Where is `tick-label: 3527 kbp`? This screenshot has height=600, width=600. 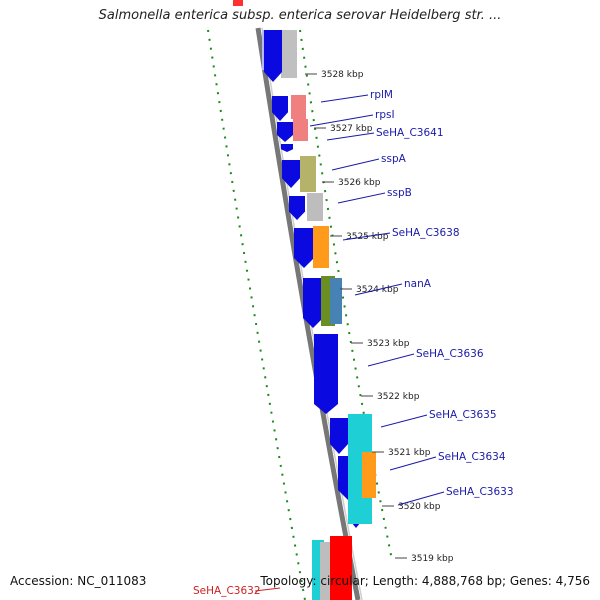 tick-label: 3527 kbp is located at coordinates (351, 129).